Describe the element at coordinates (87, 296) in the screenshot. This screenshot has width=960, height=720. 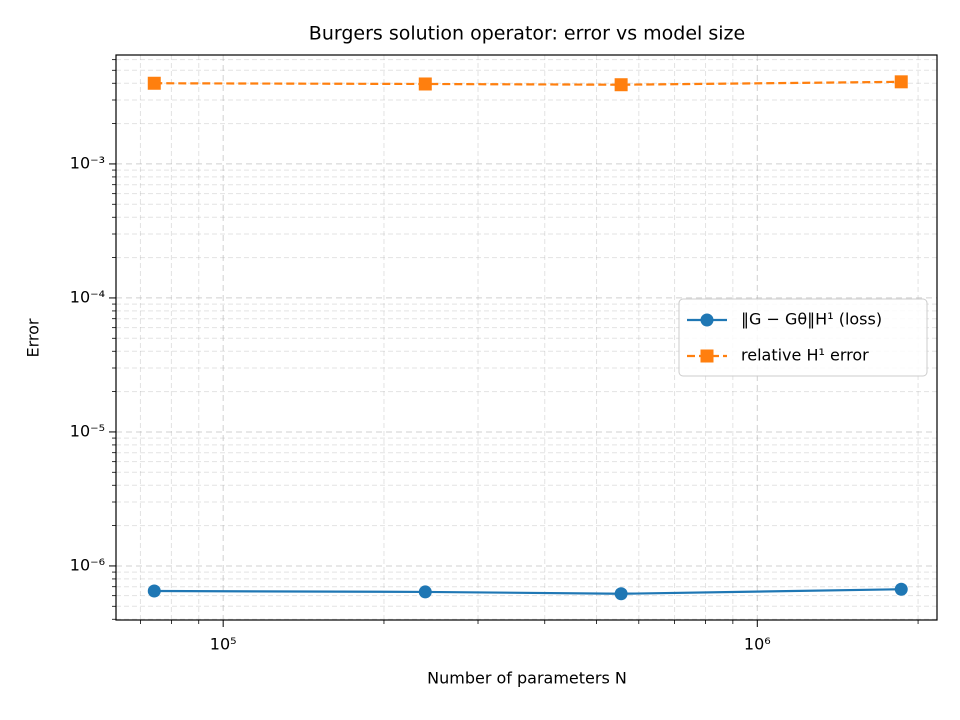
I see `y-tick-label: 10⁻⁴` at that location.